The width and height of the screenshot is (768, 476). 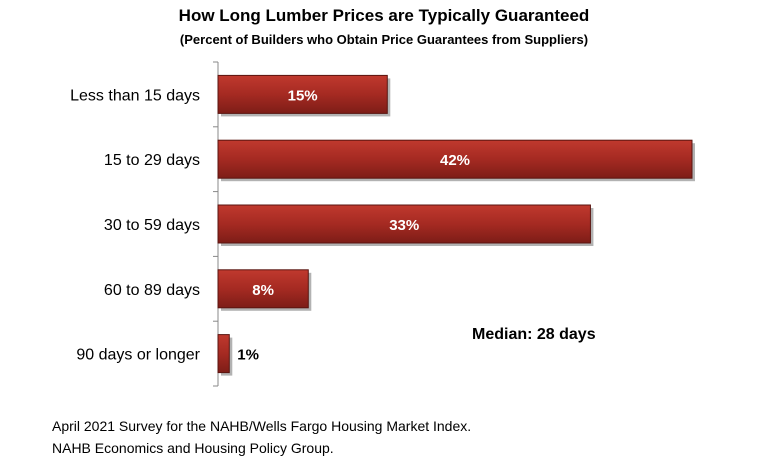 I want to click on bar-value-label: 42%, so click(x=455, y=160).